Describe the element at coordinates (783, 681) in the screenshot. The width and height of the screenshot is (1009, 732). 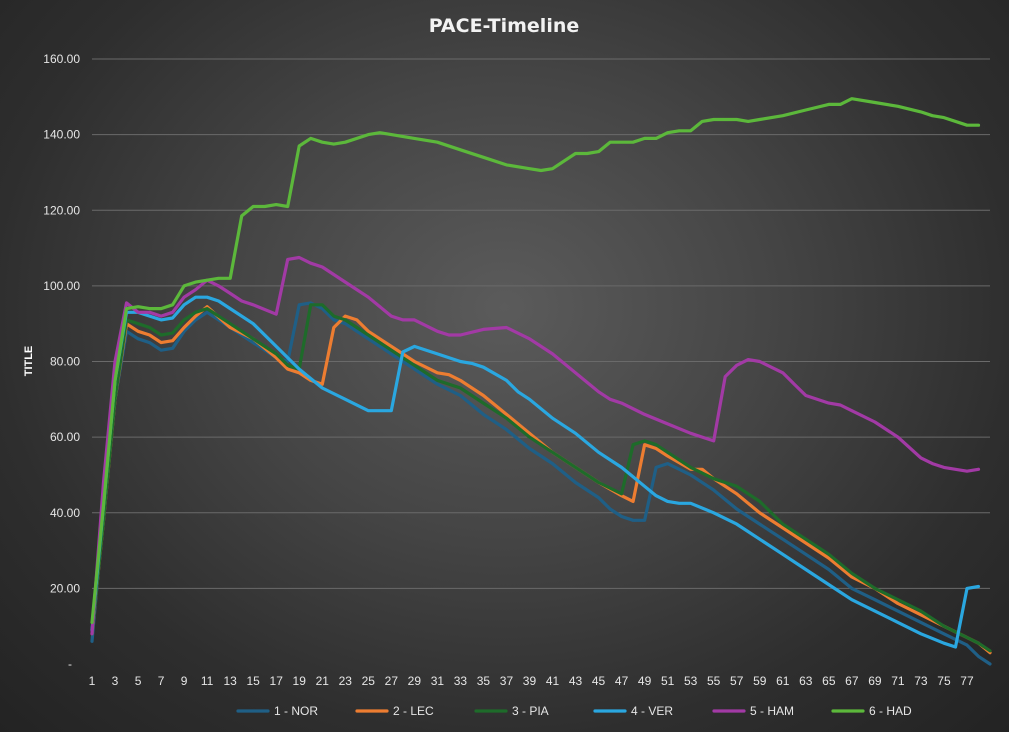
I see `x-tick-label: 61` at that location.